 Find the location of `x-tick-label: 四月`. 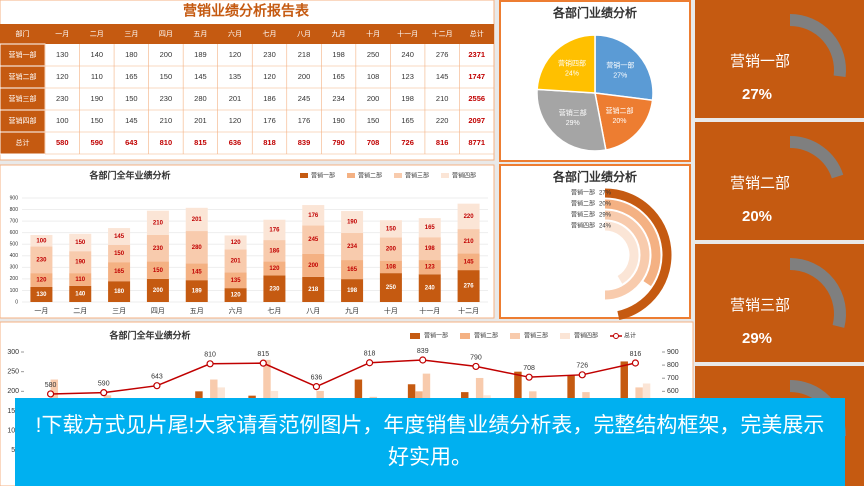

x-tick-label: 四月 is located at coordinates (158, 311).